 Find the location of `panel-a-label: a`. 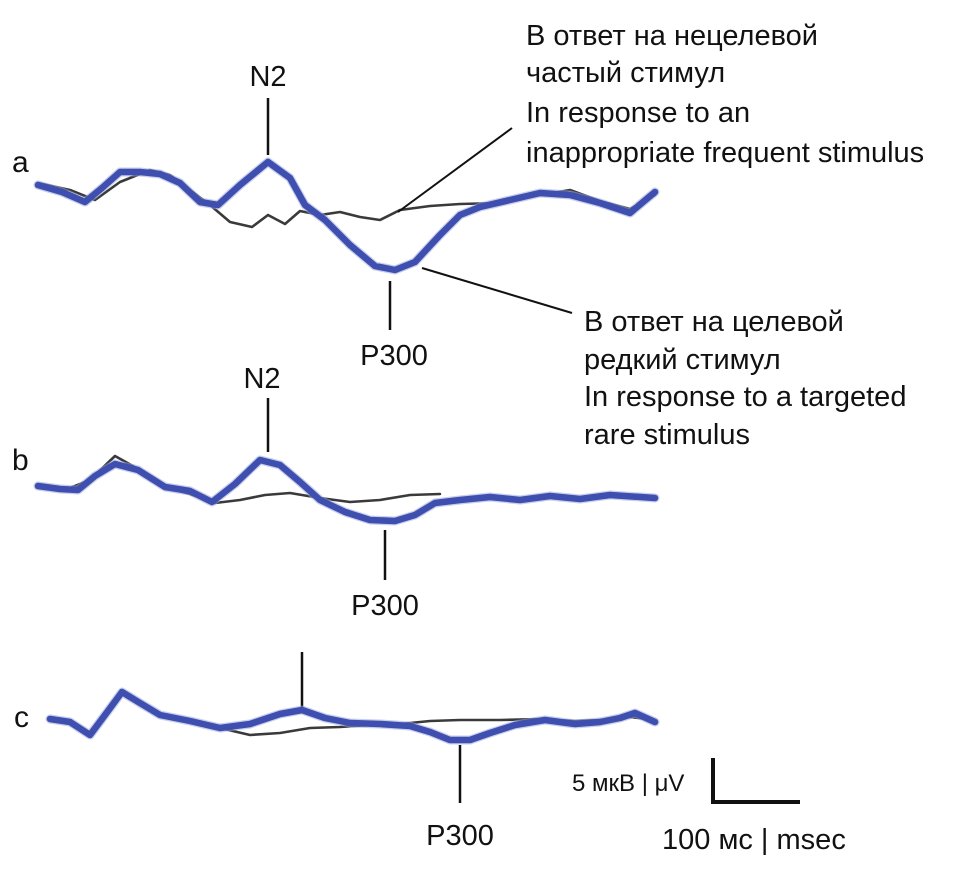

panel-a-label: a is located at coordinates (20, 162).